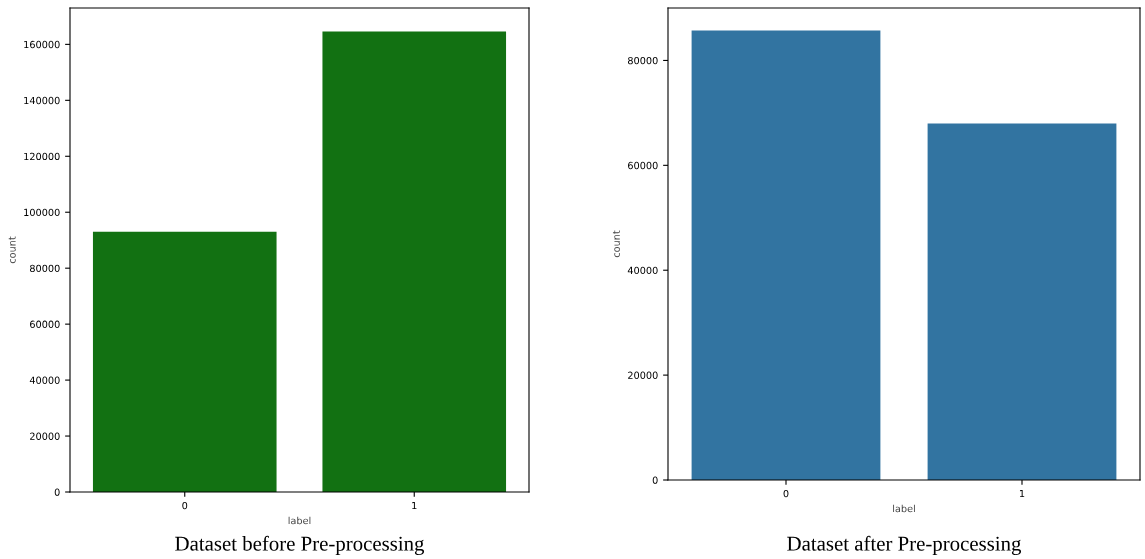  Describe the element at coordinates (42, 100) in the screenshot. I see `y-tick-label: 140000` at that location.